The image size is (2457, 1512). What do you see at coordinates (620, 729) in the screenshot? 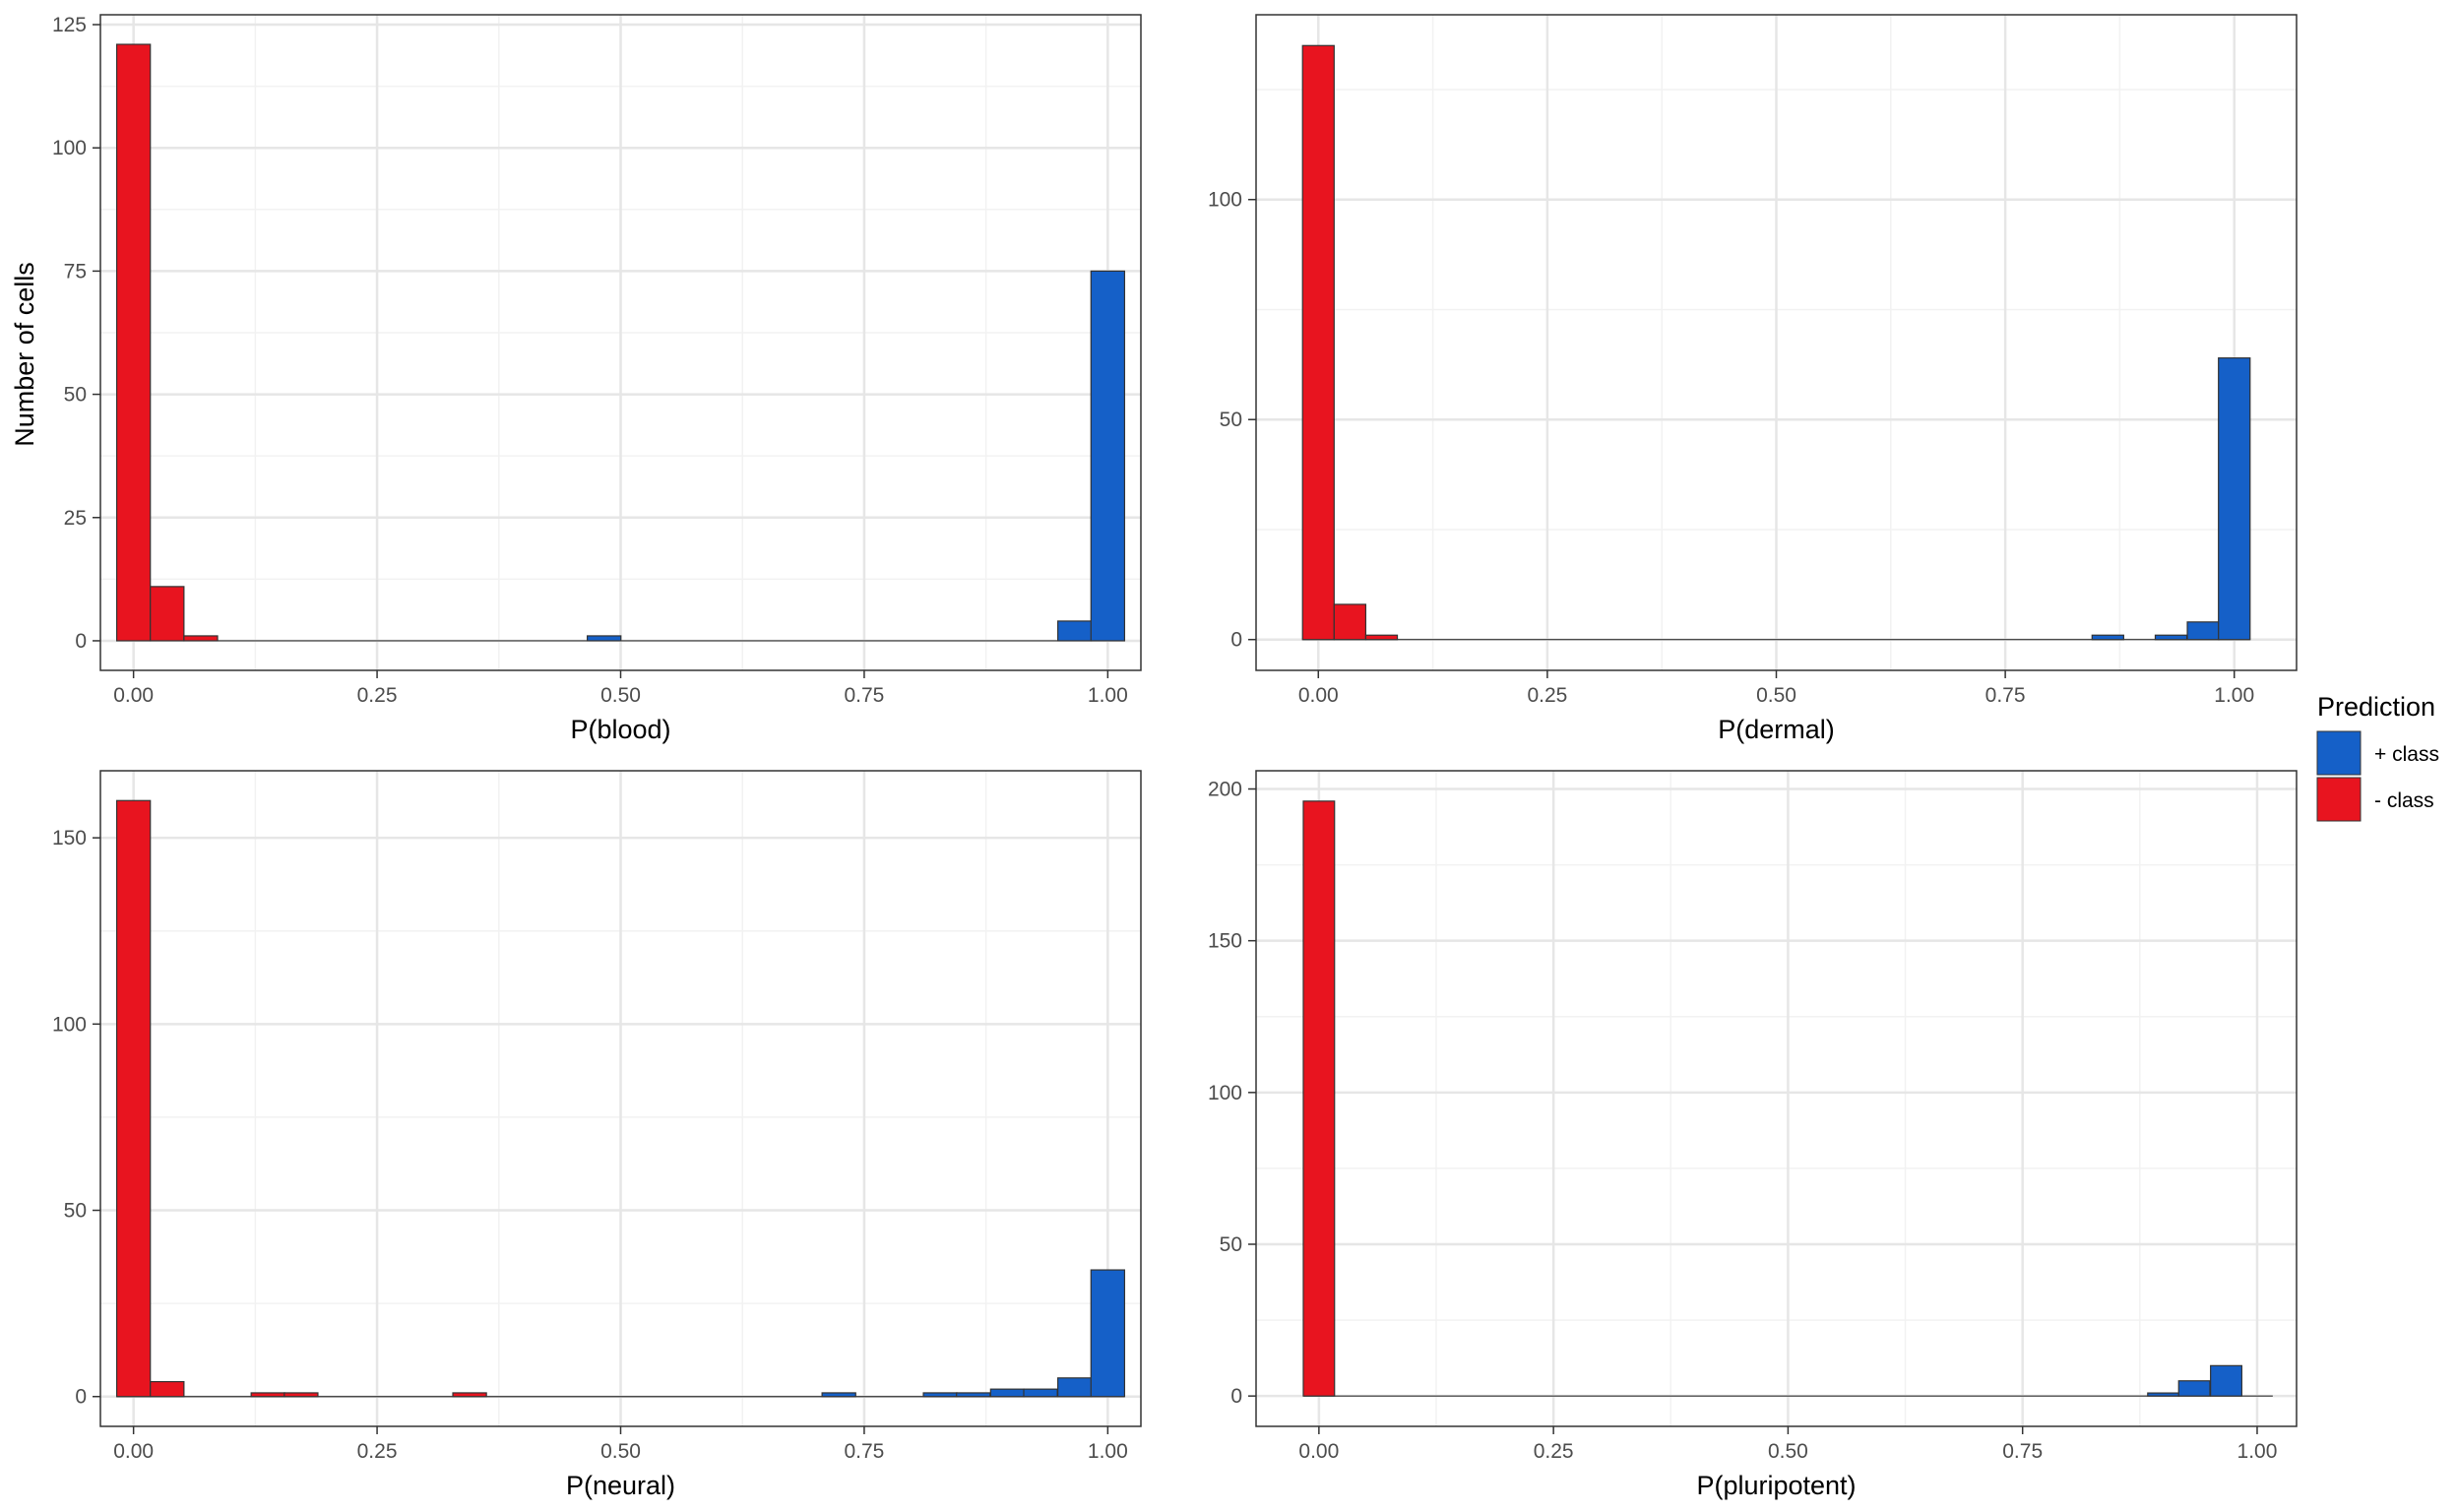
I see `x-axis-title: P(blood)` at bounding box center [620, 729].